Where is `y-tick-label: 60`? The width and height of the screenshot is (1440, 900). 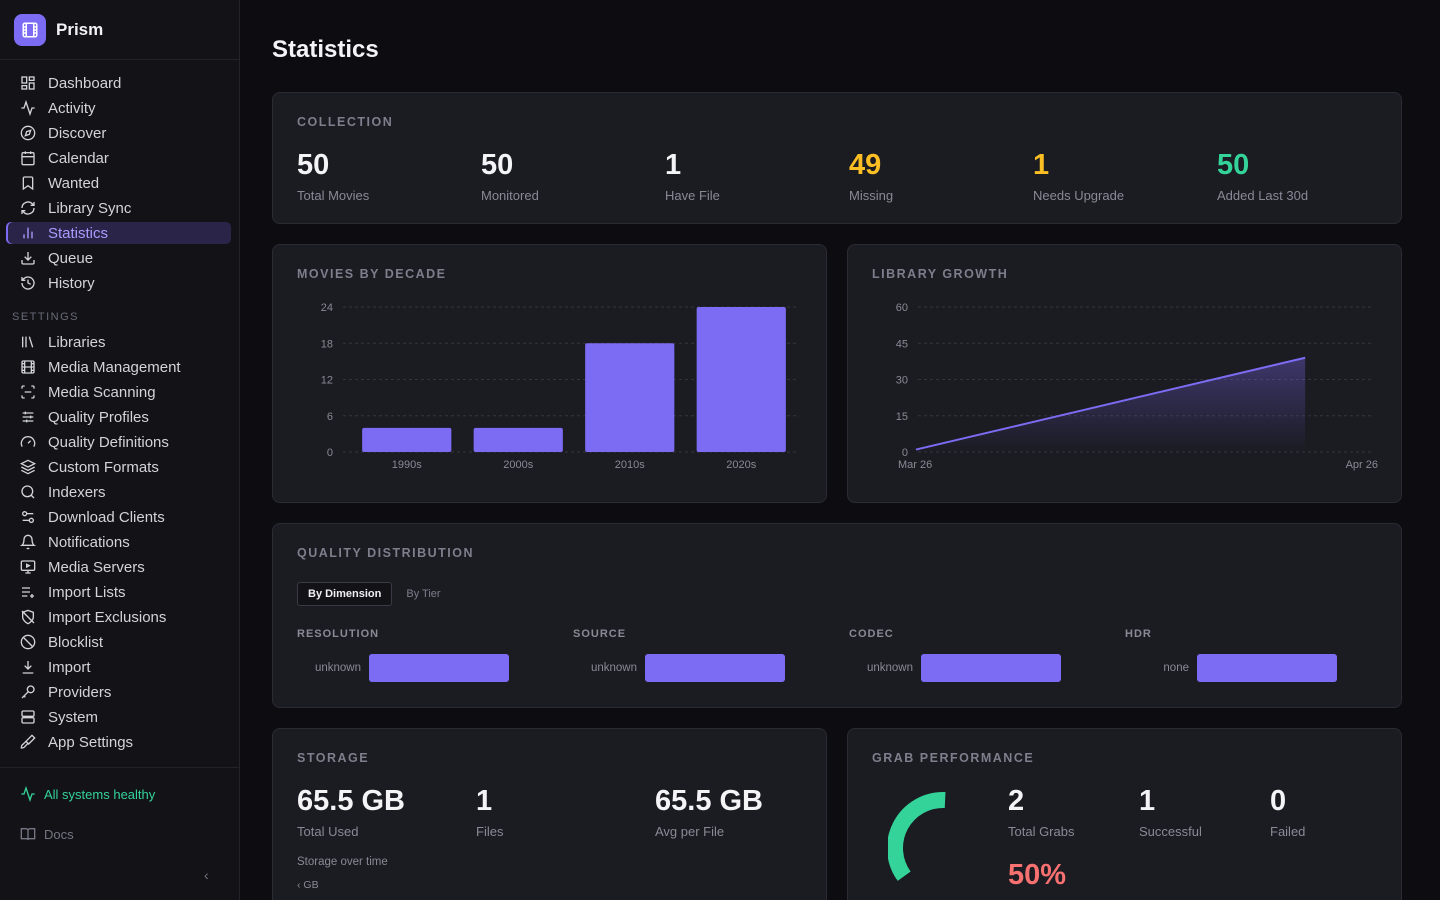
y-tick-label: 60 is located at coordinates (902, 308).